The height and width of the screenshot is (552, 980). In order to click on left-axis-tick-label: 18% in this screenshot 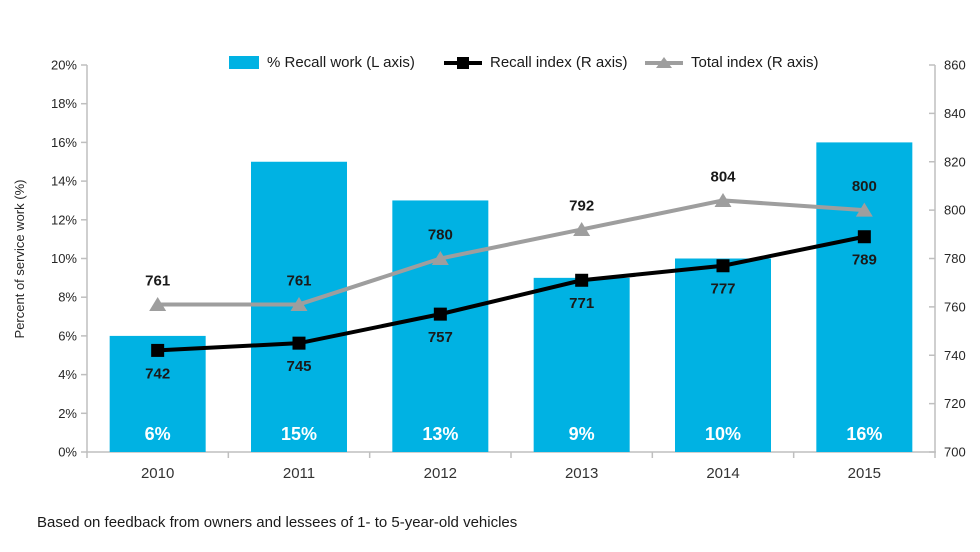, I will do `click(64, 103)`.